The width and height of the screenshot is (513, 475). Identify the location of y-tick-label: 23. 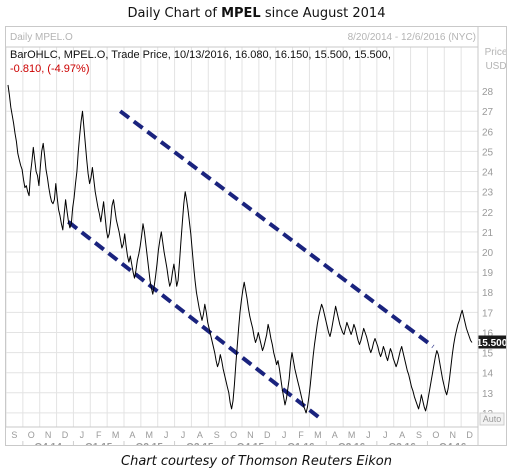
(488, 193).